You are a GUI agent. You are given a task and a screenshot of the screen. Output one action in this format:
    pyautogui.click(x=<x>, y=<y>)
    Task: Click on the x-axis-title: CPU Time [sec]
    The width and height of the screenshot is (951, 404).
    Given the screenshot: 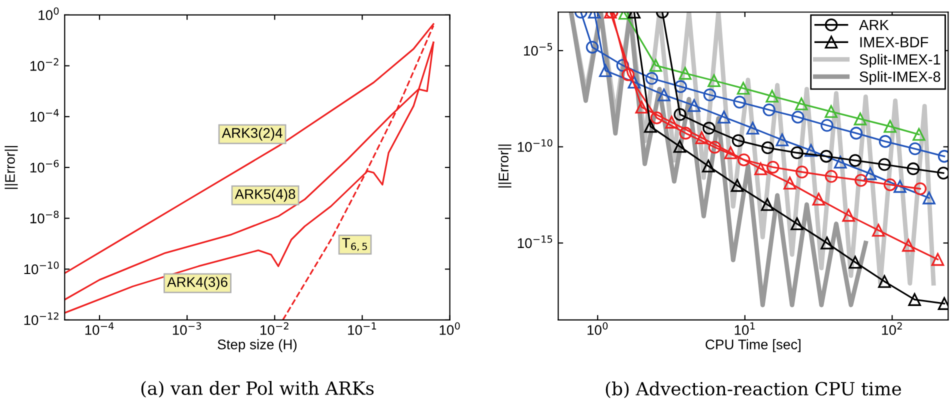 What is the action you would take?
    pyautogui.click(x=753, y=345)
    